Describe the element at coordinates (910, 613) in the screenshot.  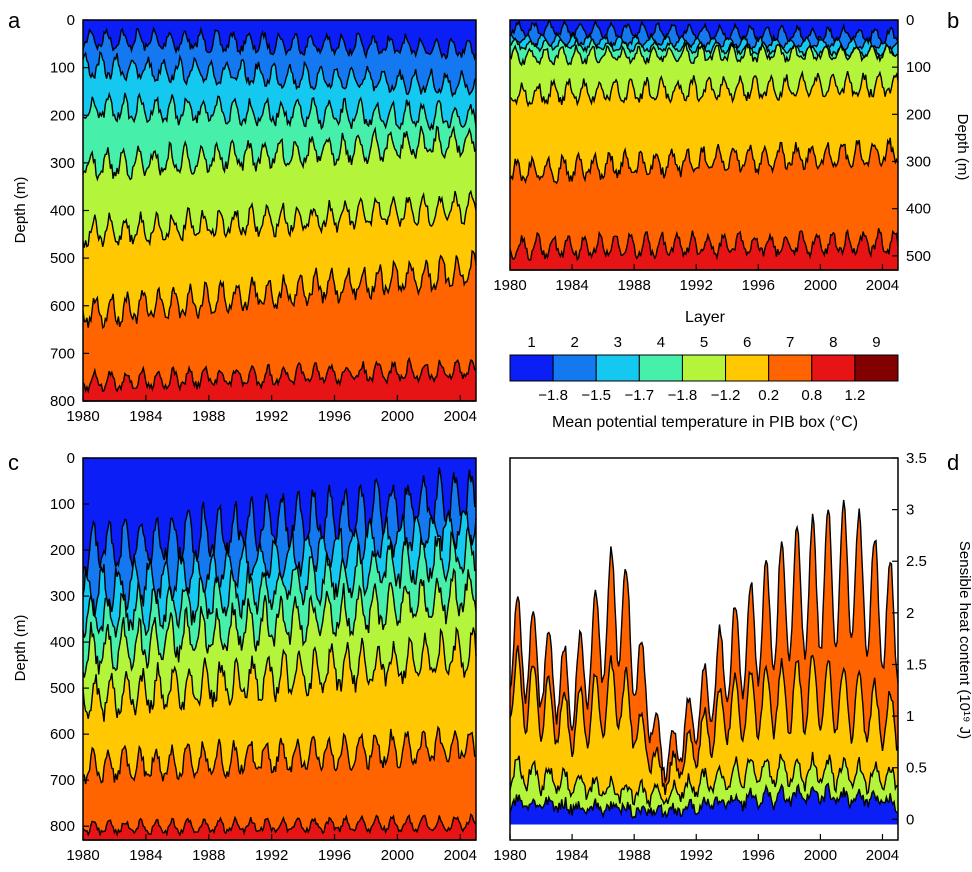
I see `y-tick-label: 2` at that location.